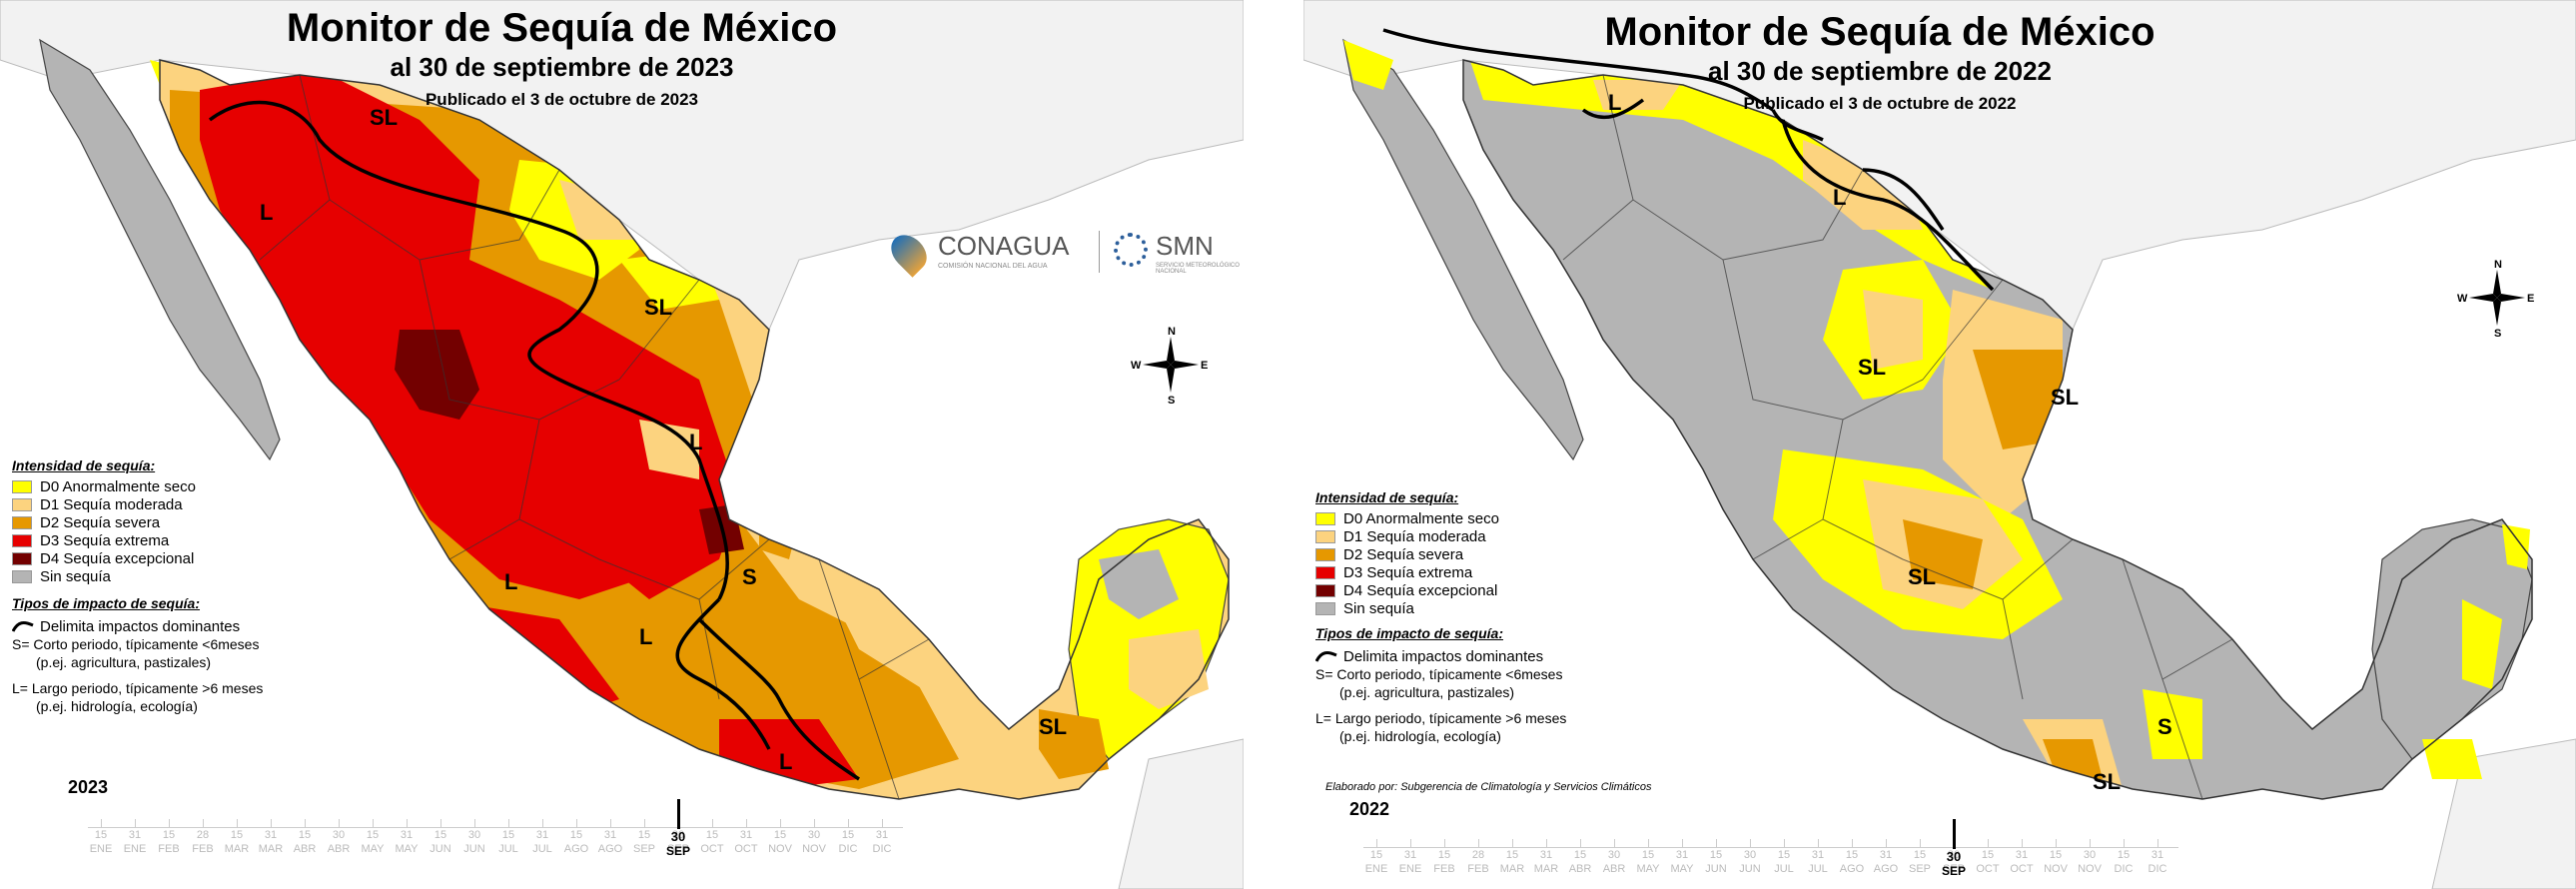 This screenshot has height=889, width=2576. I want to click on map-subtitle: al 30 de septiembre de 2022, so click(1880, 71).